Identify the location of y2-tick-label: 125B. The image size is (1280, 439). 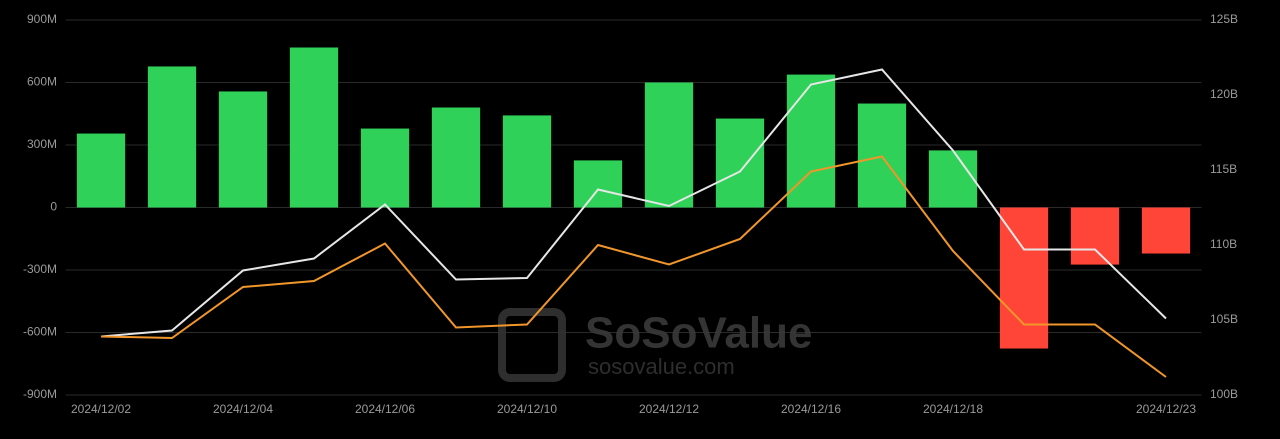
(1224, 19).